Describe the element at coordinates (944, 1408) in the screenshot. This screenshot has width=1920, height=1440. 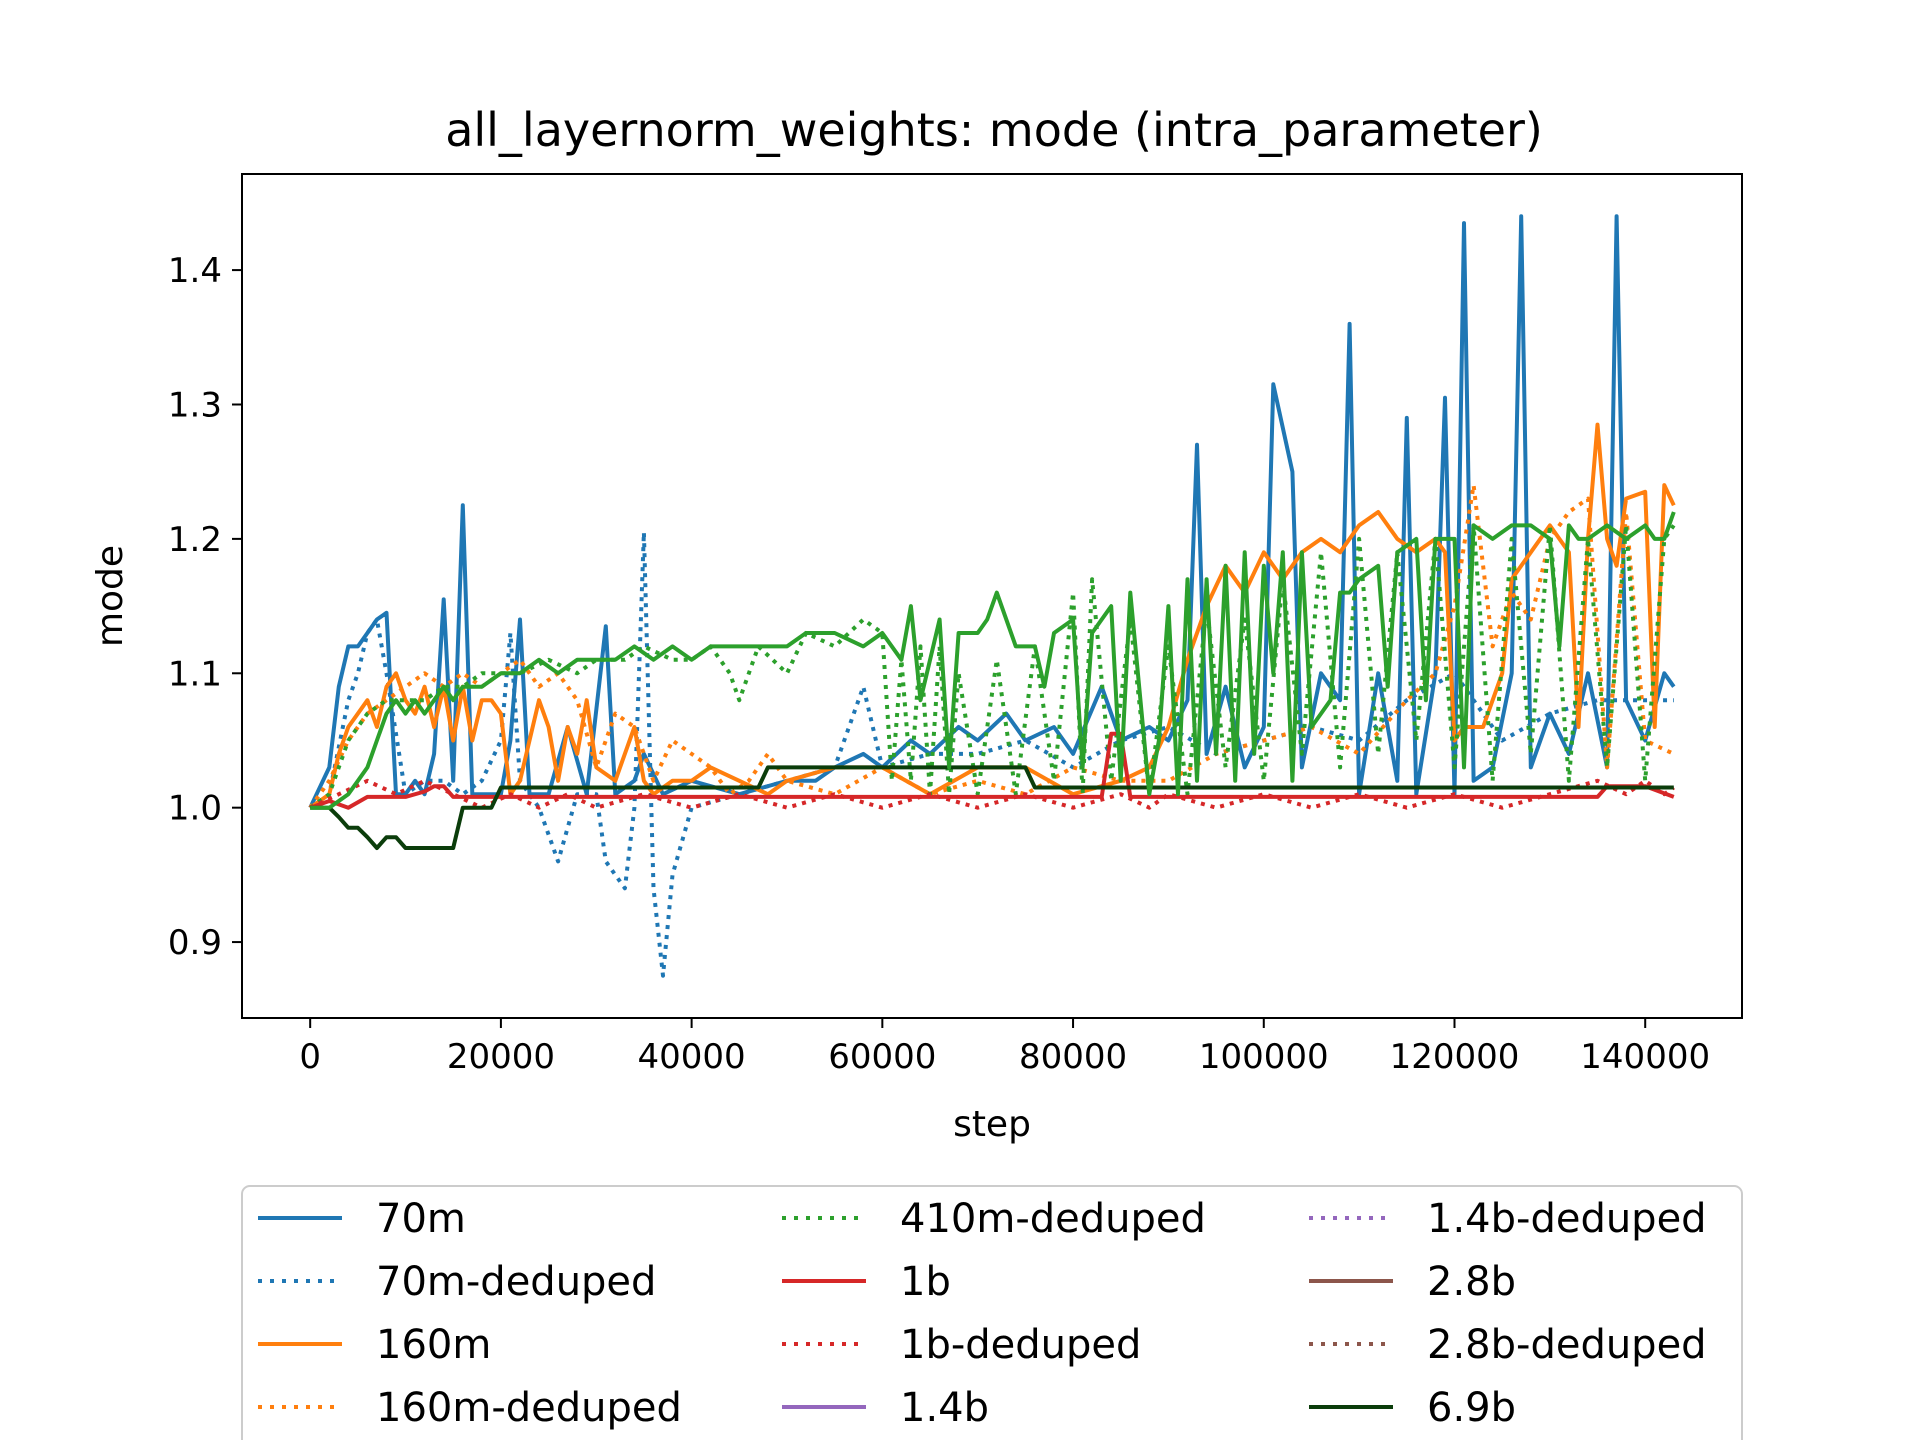
I see `legend-label-1-4b: 1.4b` at that location.